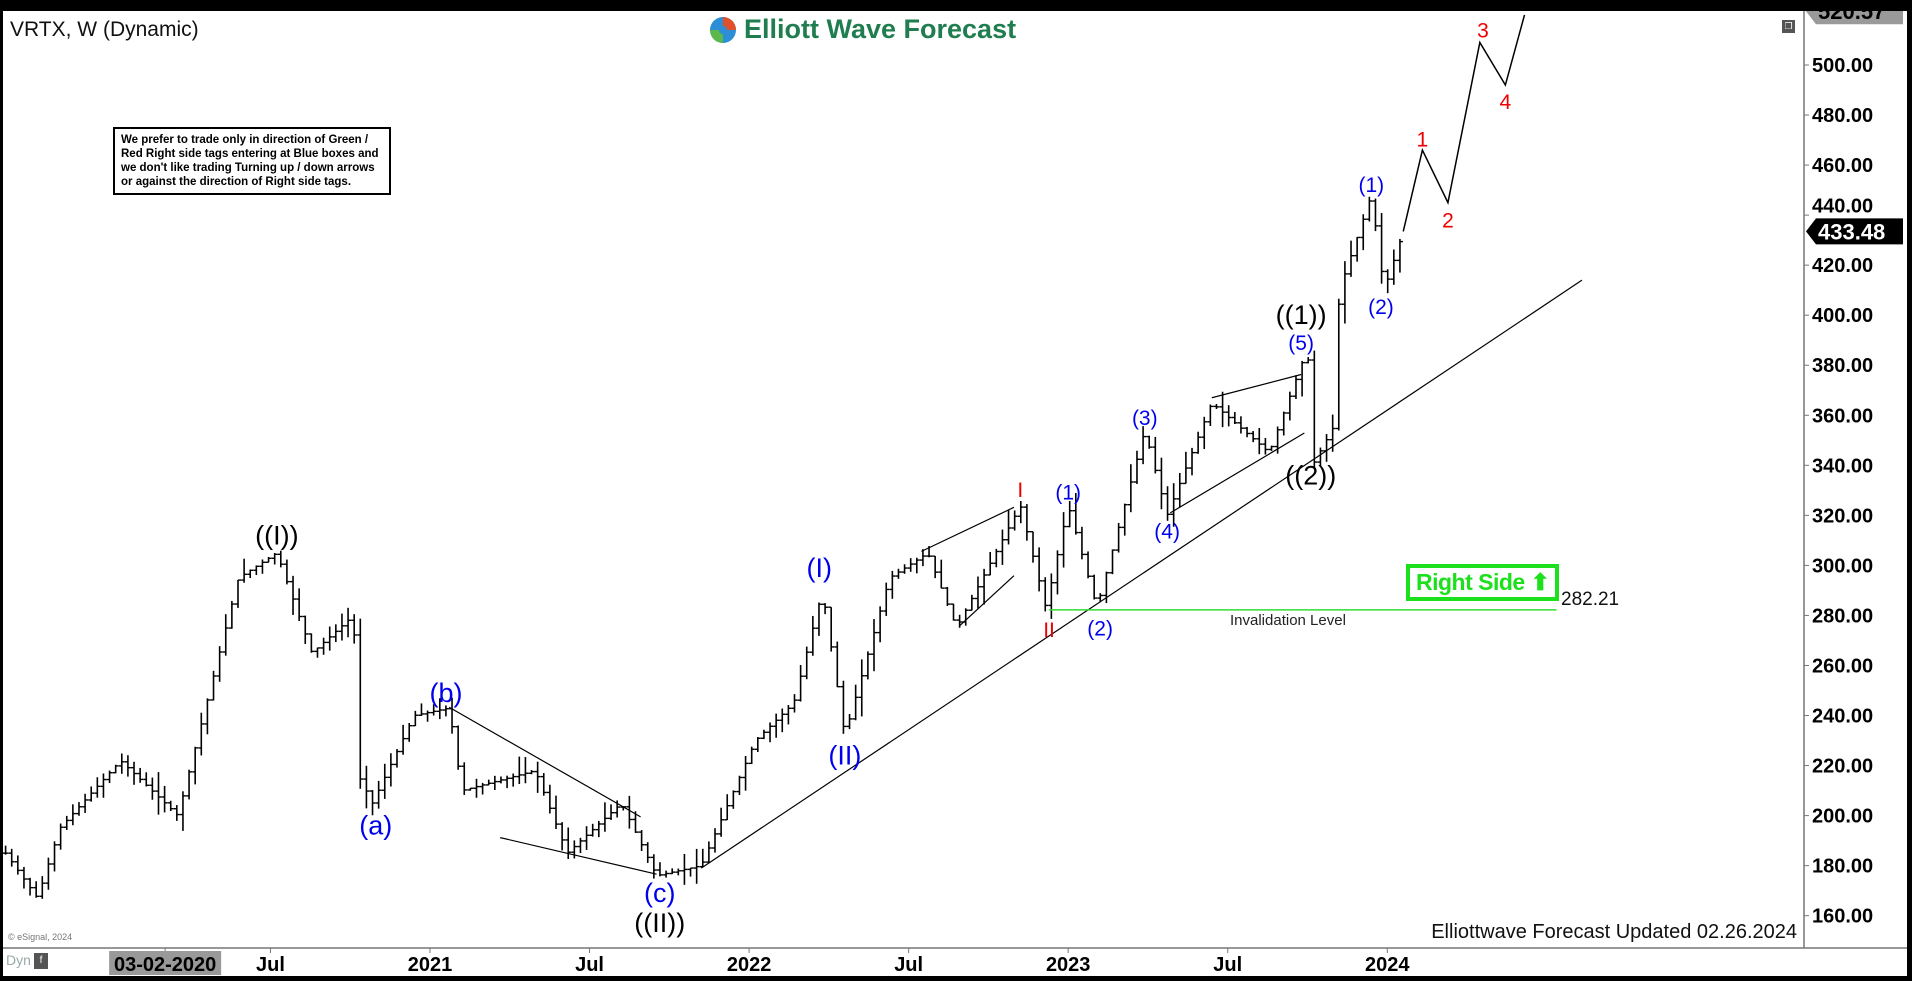 This screenshot has height=981, width=1912. Describe the element at coordinates (749, 965) in the screenshot. I see `date-tick-label: 2022` at that location.